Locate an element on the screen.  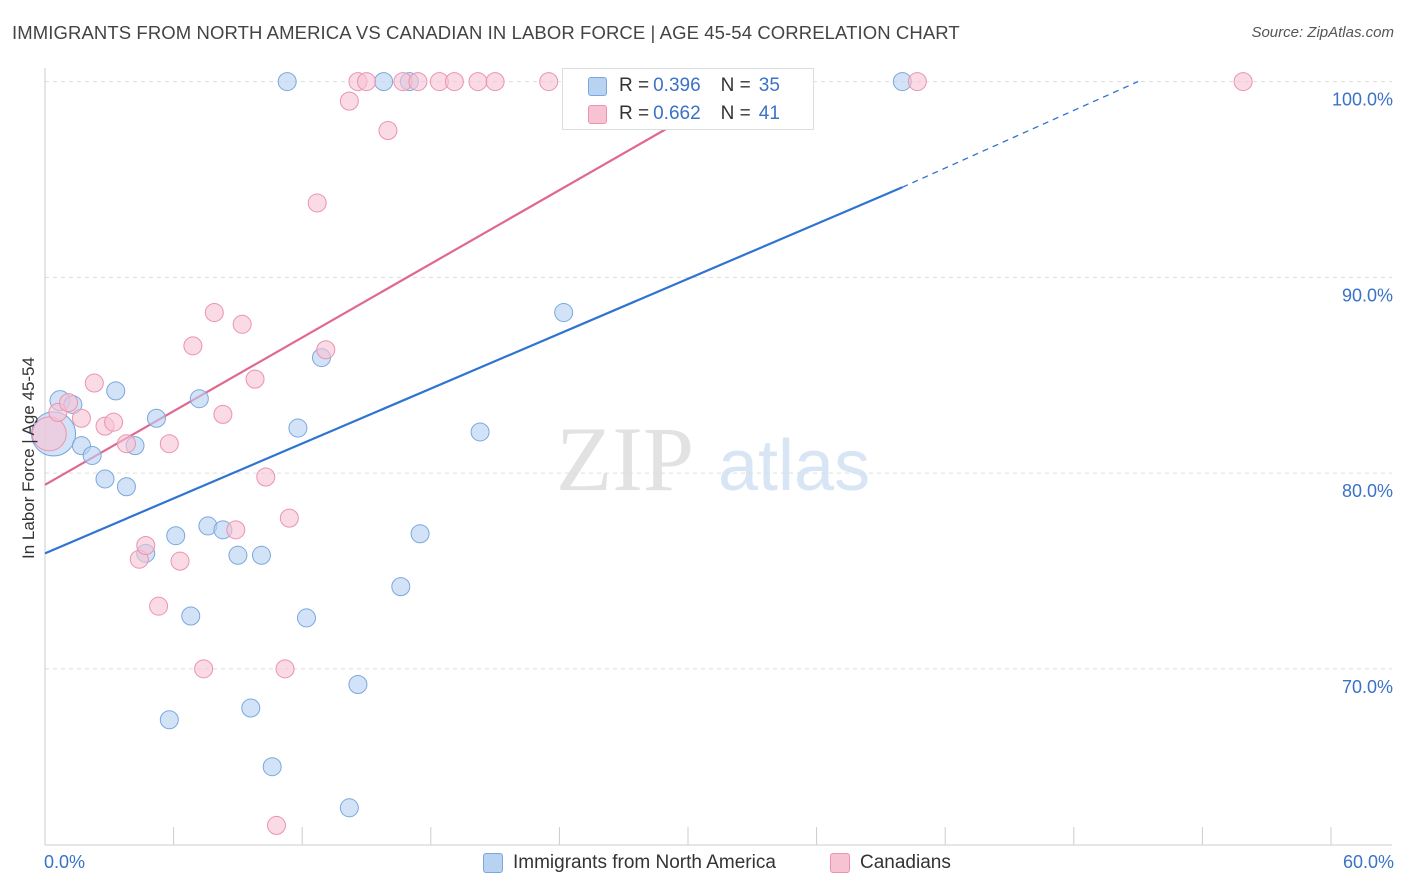
legend-item-immigrants: Immigrants from North America is located at coordinates (629, 863).